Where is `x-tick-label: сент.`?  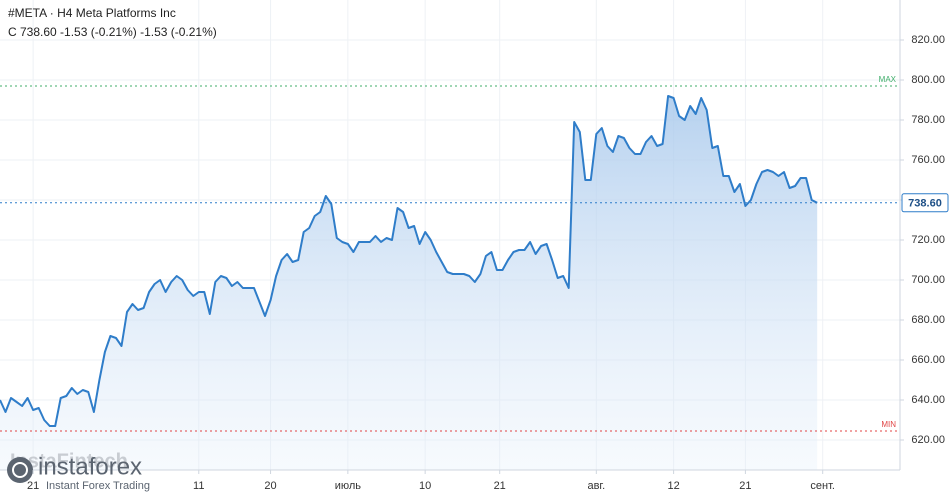
x-tick-label: сент. is located at coordinates (822, 486).